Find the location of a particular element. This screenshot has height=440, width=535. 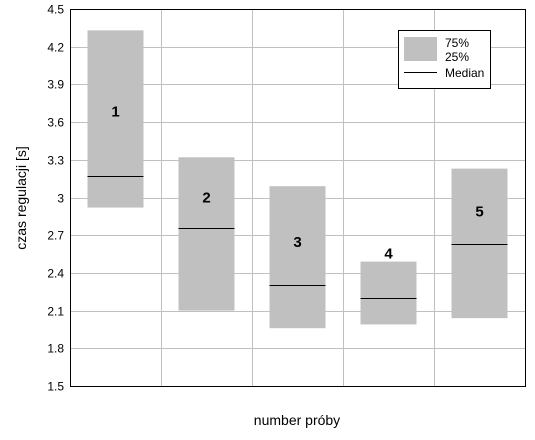

y-tick-labels: 1.5 1.8 2.1 2.4 2.7 3 3.3 3.6 3.9 4.2 4.5 is located at coordinates (55, 198).